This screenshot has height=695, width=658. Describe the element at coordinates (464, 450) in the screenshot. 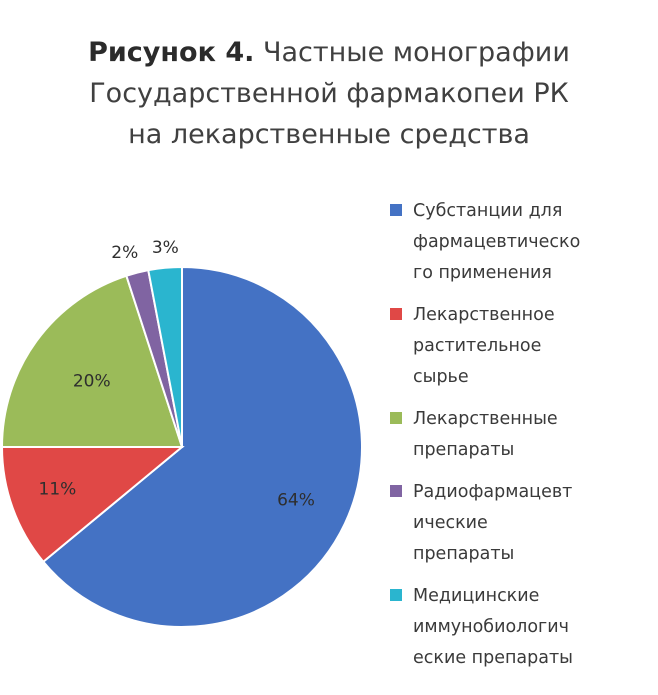

I see `legend-label-3-line-2: препараты` at that location.